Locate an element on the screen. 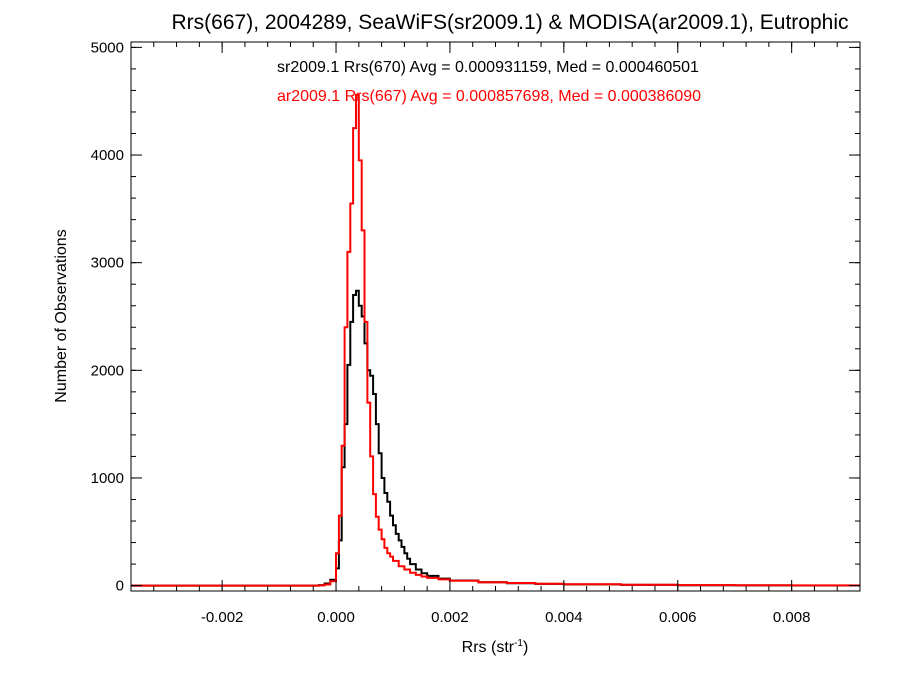 Image resolution: width=900 pixels, height=675 pixels. y-tick-label: 2000 is located at coordinates (107, 370).